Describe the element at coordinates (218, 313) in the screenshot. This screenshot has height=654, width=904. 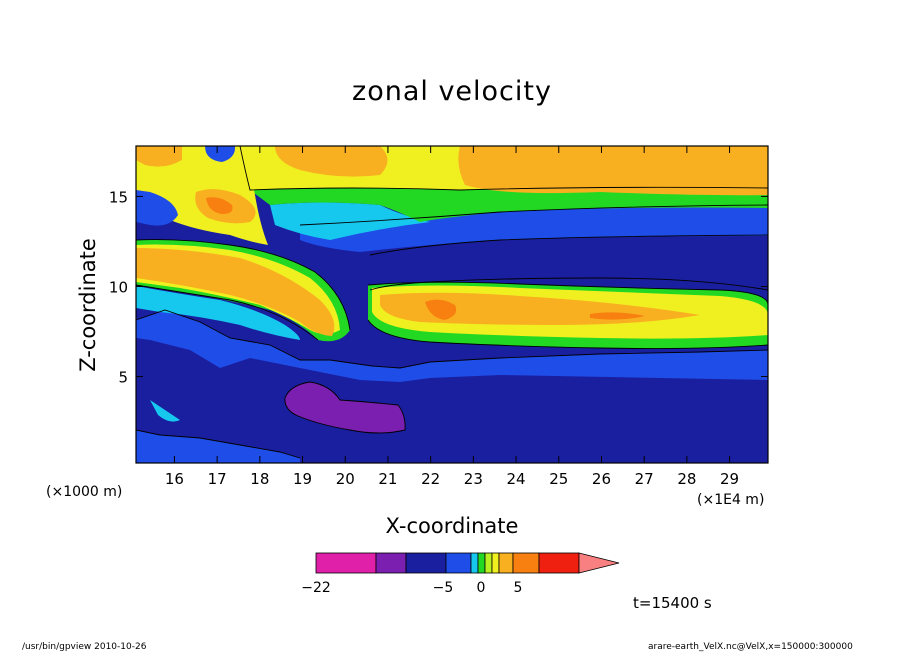
I see `field-mid-cyan` at that location.